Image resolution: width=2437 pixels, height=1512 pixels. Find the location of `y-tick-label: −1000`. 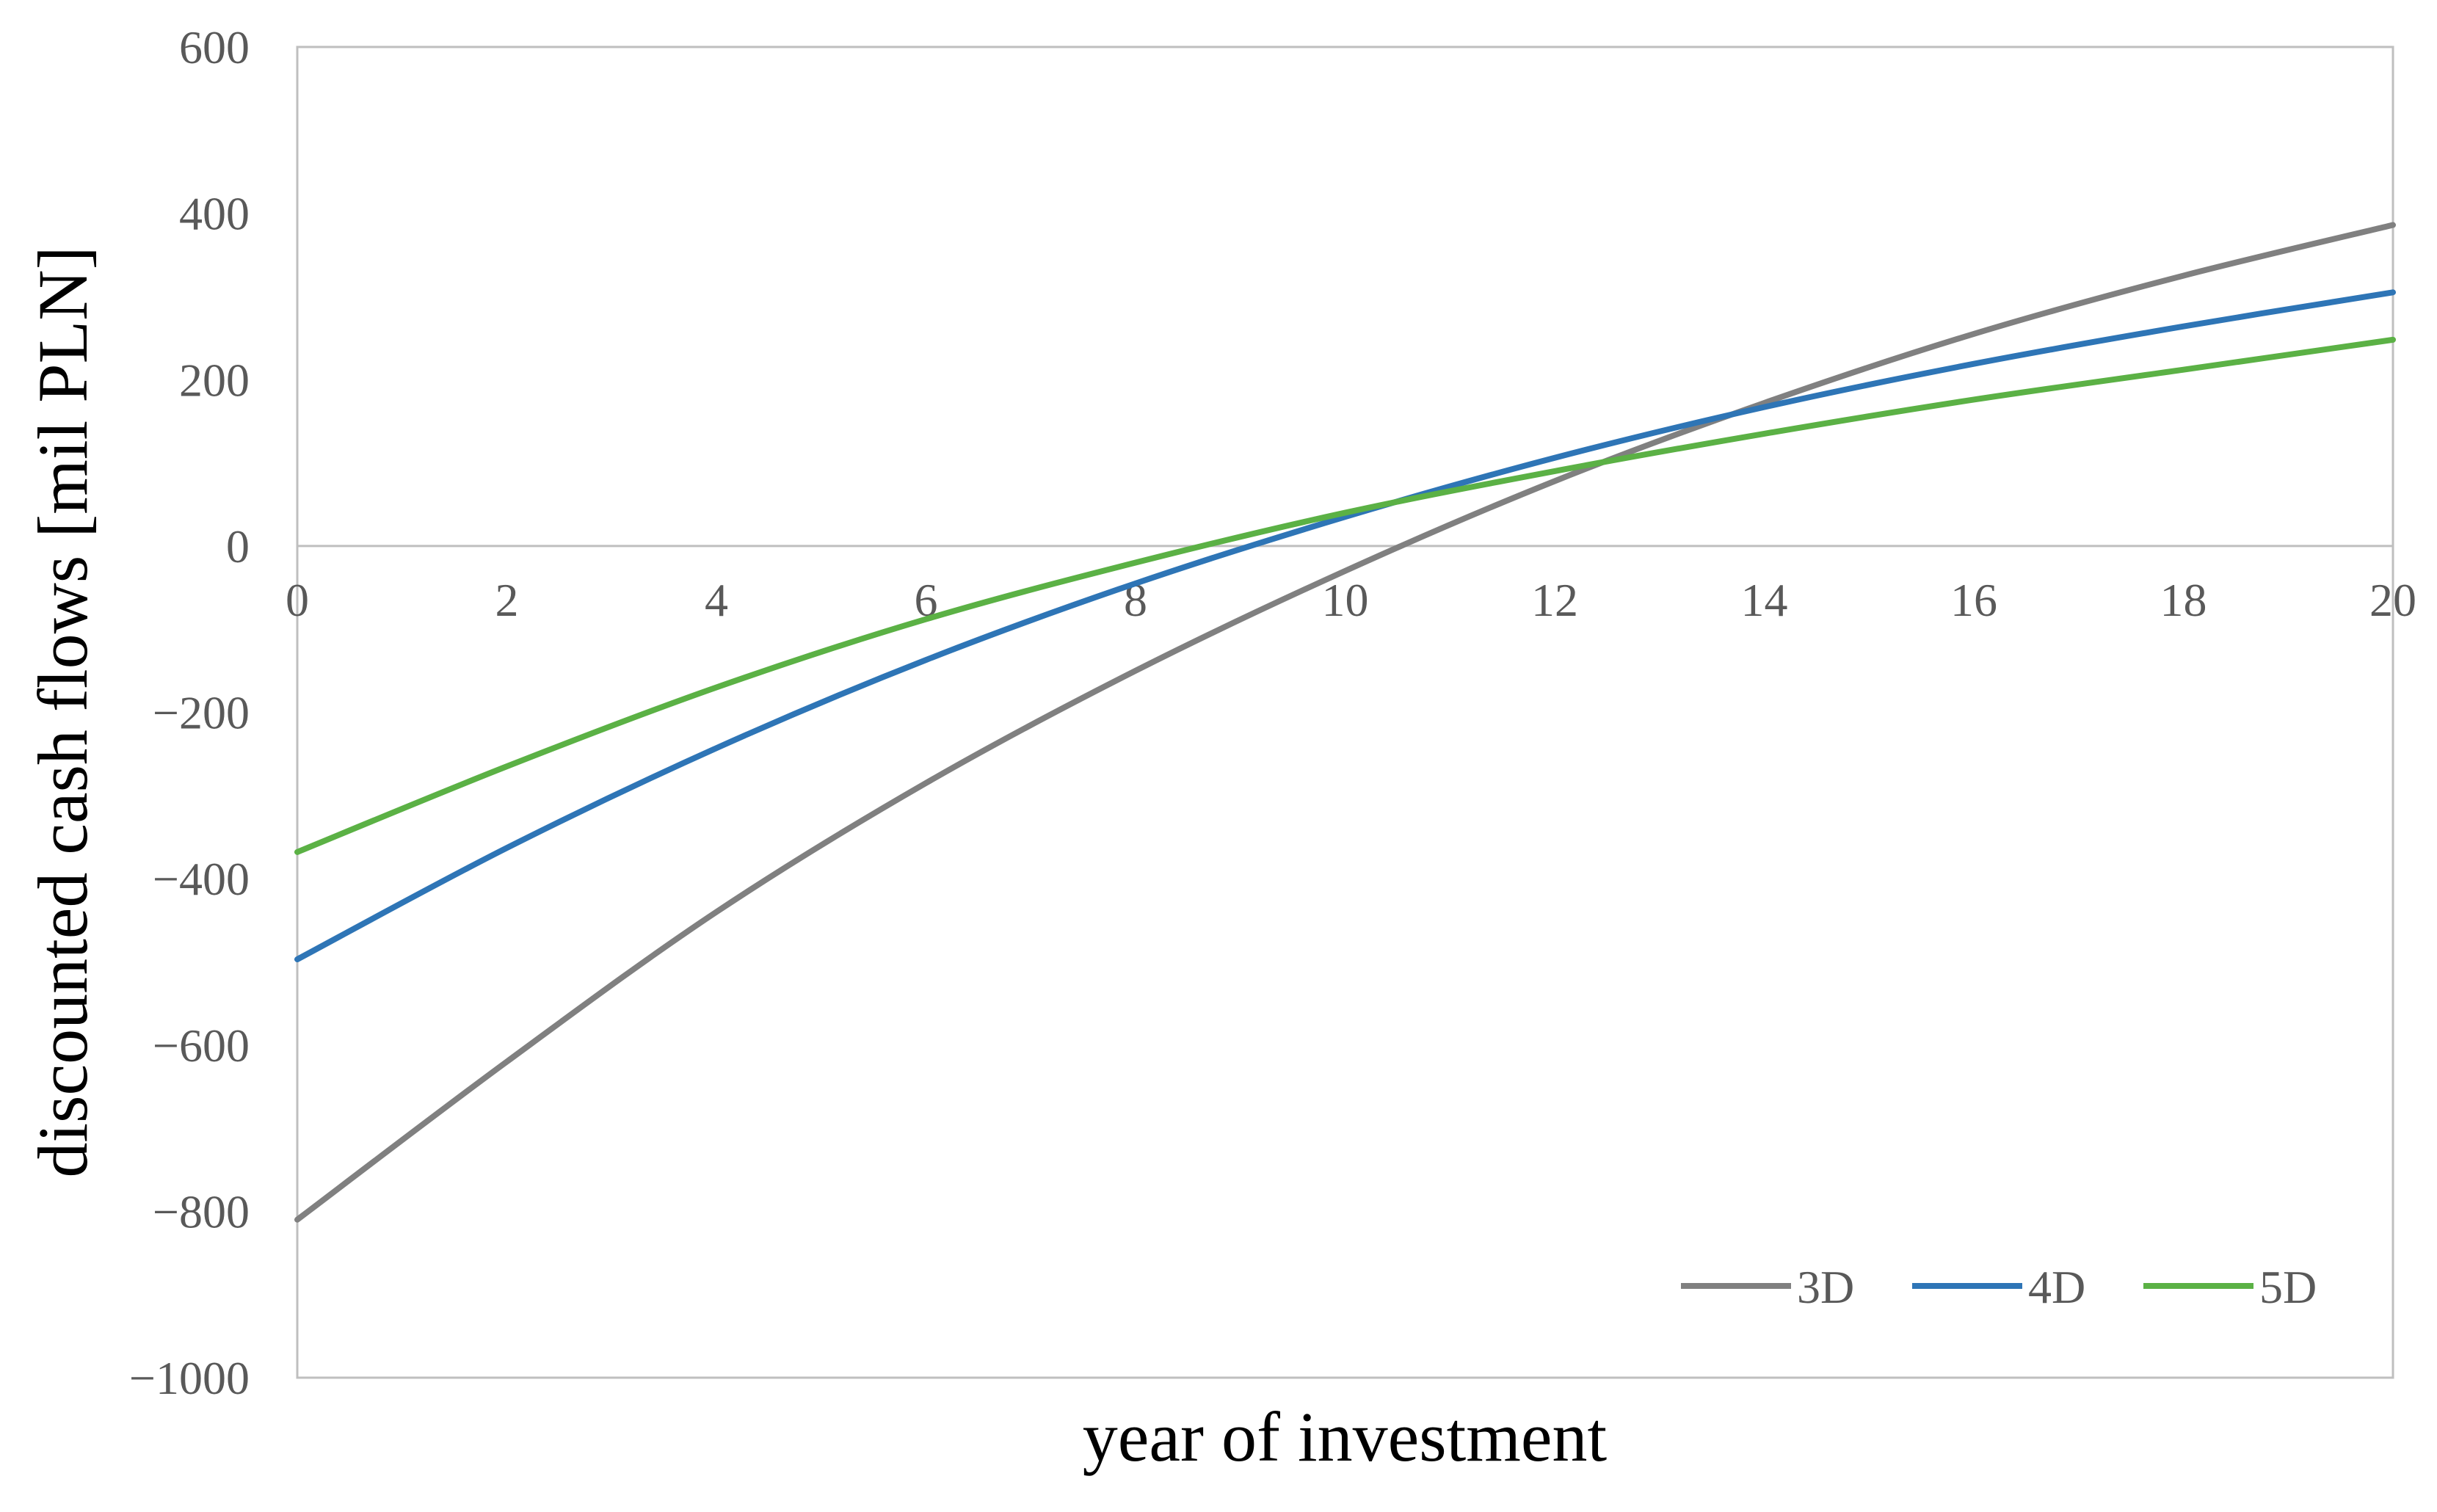

y-tick-label: −1000 is located at coordinates (189, 1378).